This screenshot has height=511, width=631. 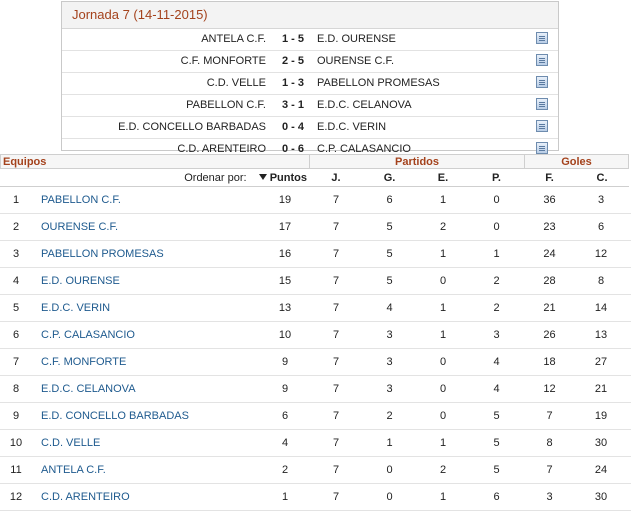 I want to click on goals-for-cell: 23, so click(x=549, y=227).